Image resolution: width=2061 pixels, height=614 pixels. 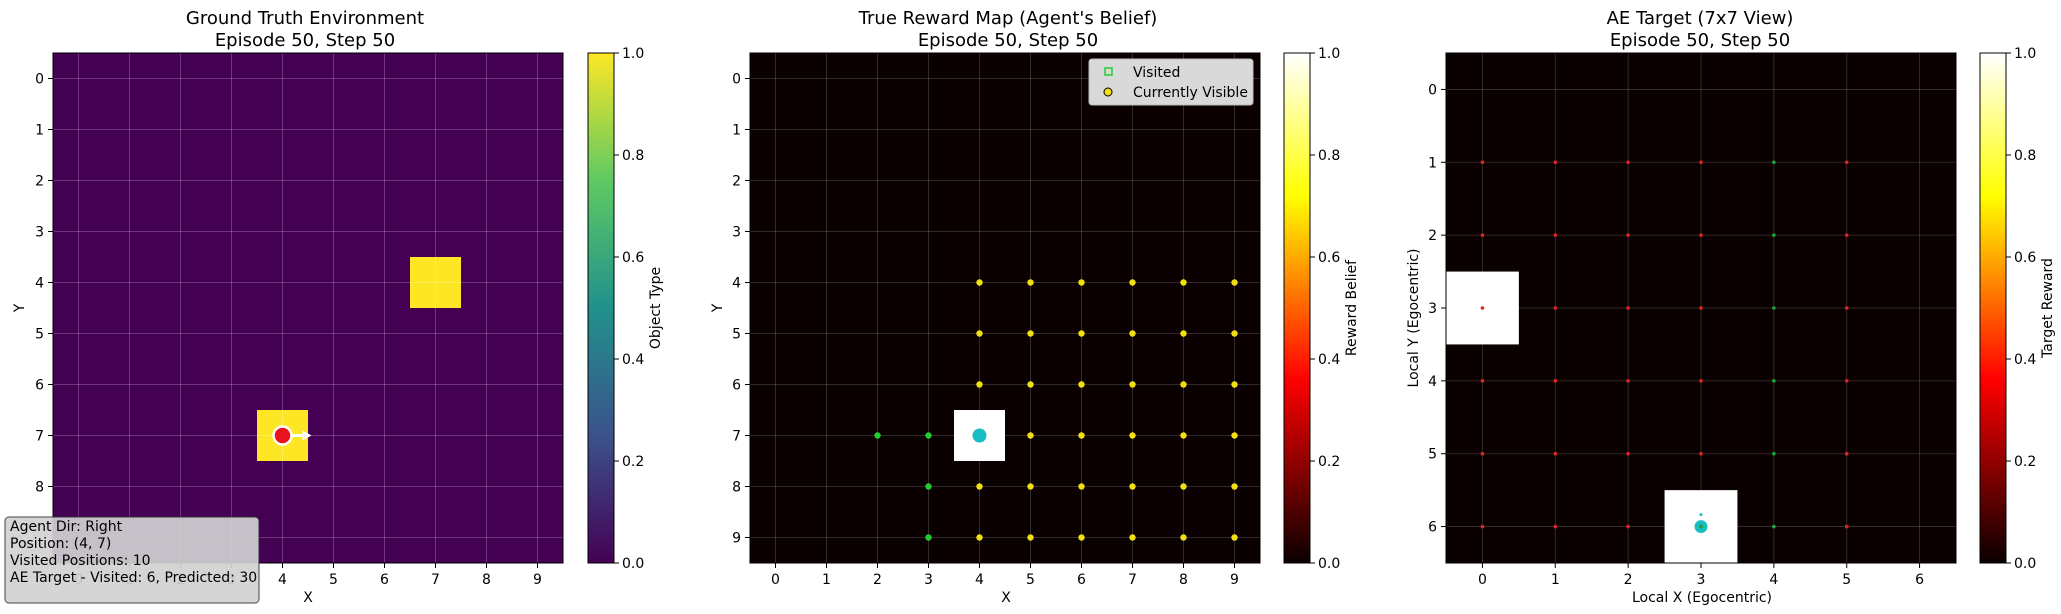 I want to click on p2-ytick-label: 5, so click(x=736, y=335).